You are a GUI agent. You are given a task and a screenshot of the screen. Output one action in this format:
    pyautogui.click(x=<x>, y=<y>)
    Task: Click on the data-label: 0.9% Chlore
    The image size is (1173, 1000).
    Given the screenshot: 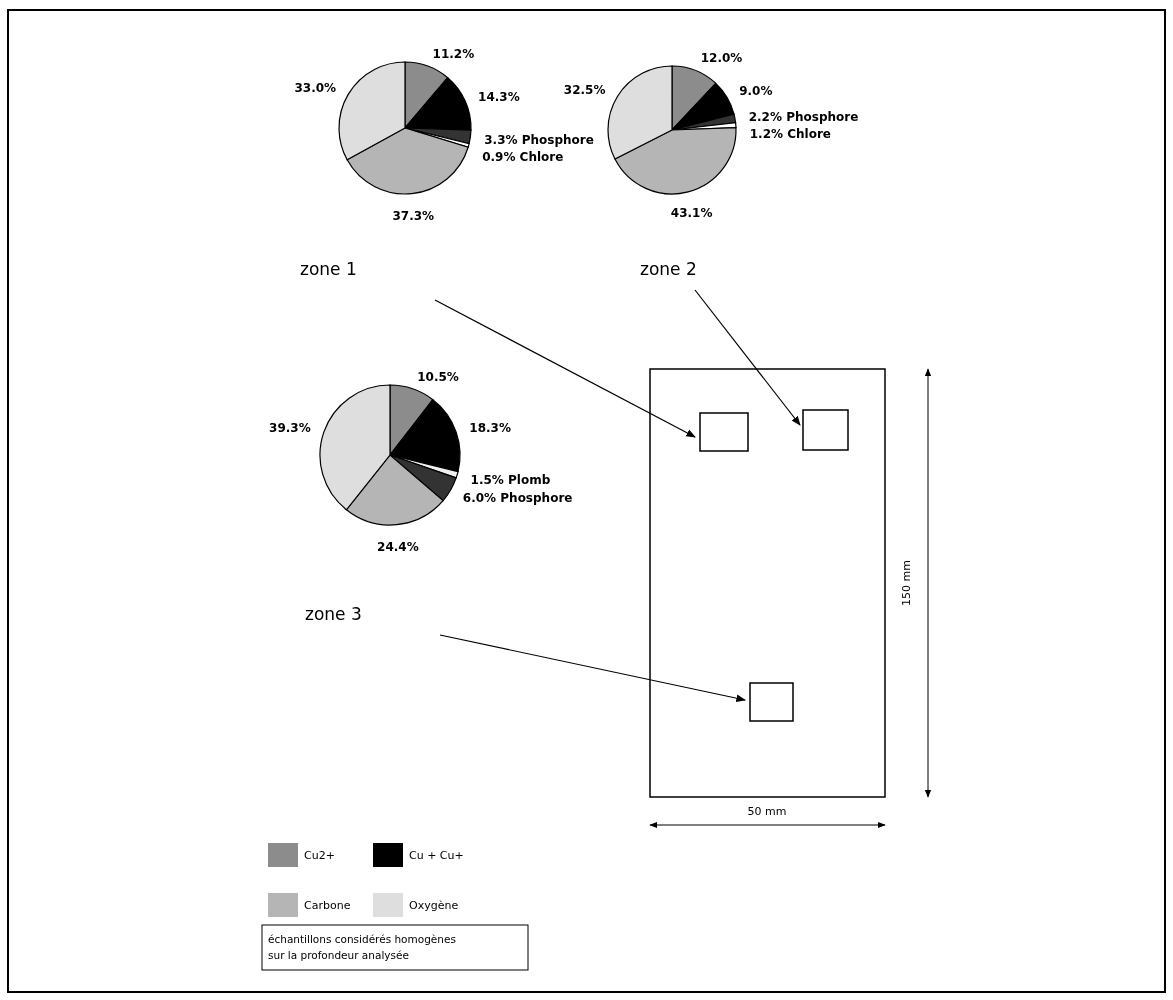 What is the action you would take?
    pyautogui.click(x=523, y=156)
    